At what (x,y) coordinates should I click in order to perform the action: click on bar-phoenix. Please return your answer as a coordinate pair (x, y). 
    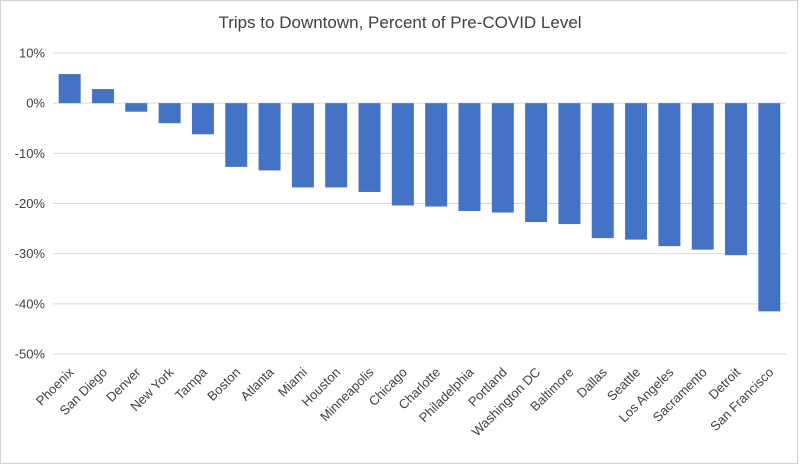
    Looking at the image, I should click on (69, 89).